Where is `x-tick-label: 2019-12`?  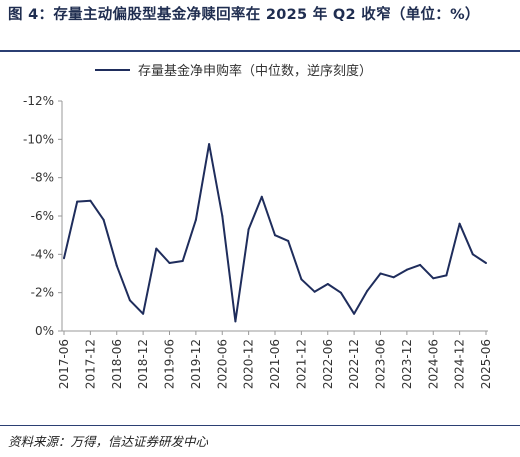 x-tick-label: 2019-12 is located at coordinates (196, 364).